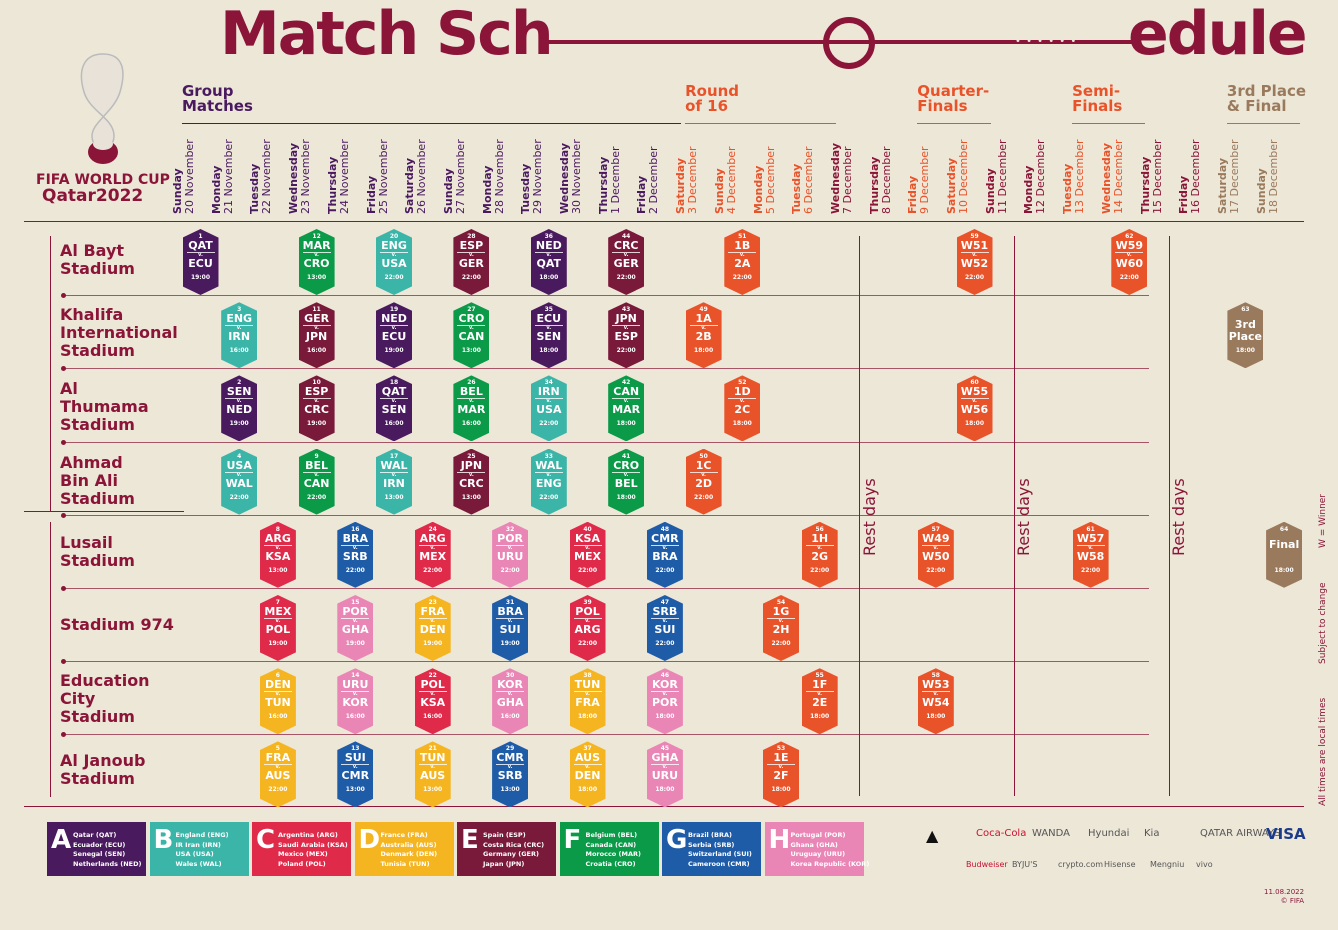  Describe the element at coordinates (626, 310) in the screenshot. I see `match-number: 43` at that location.